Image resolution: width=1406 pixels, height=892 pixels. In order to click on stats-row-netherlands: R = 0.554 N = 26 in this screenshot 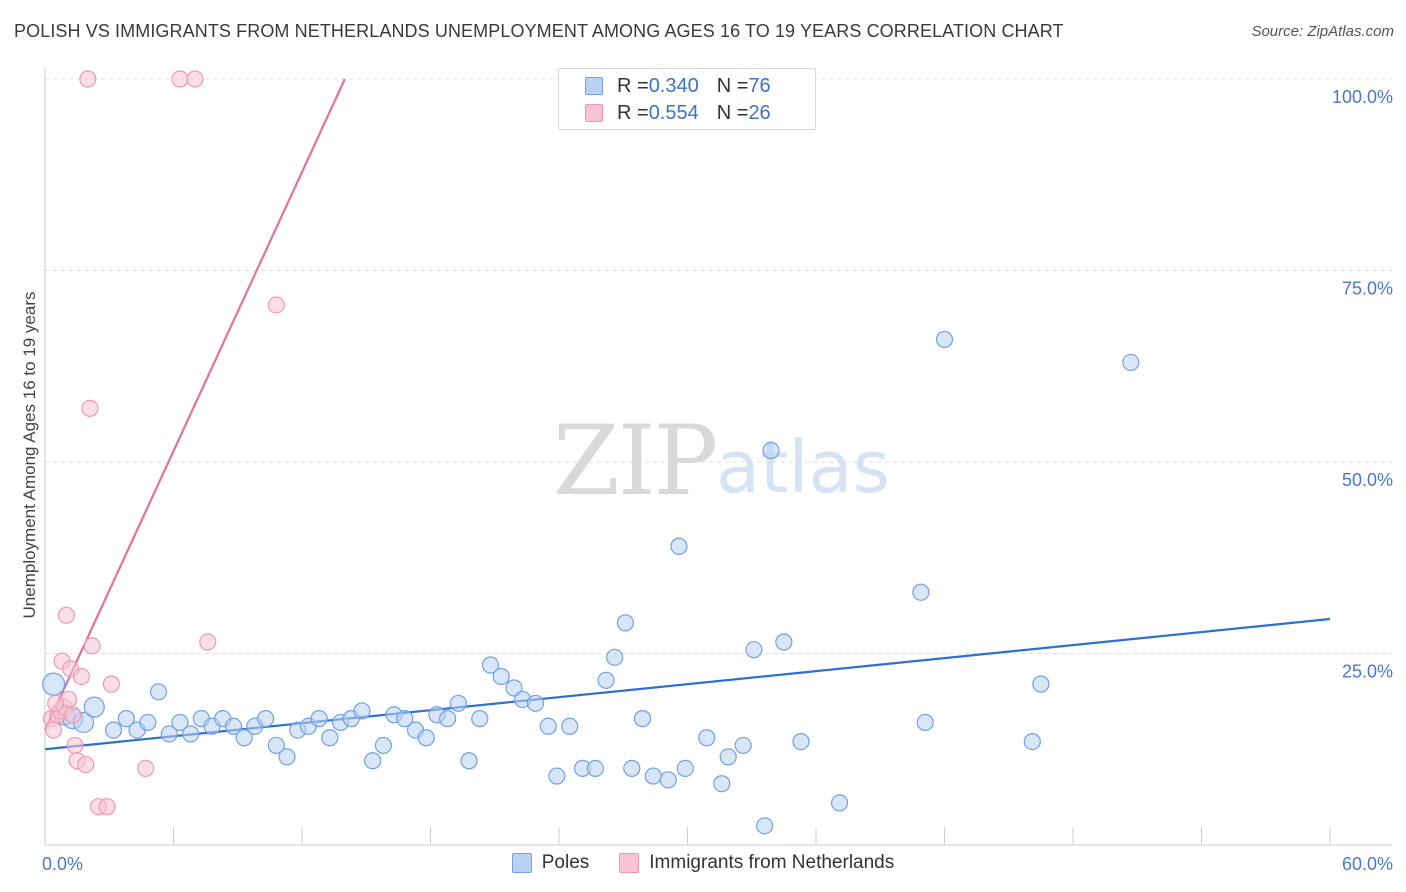, I will do `click(678, 113)`.